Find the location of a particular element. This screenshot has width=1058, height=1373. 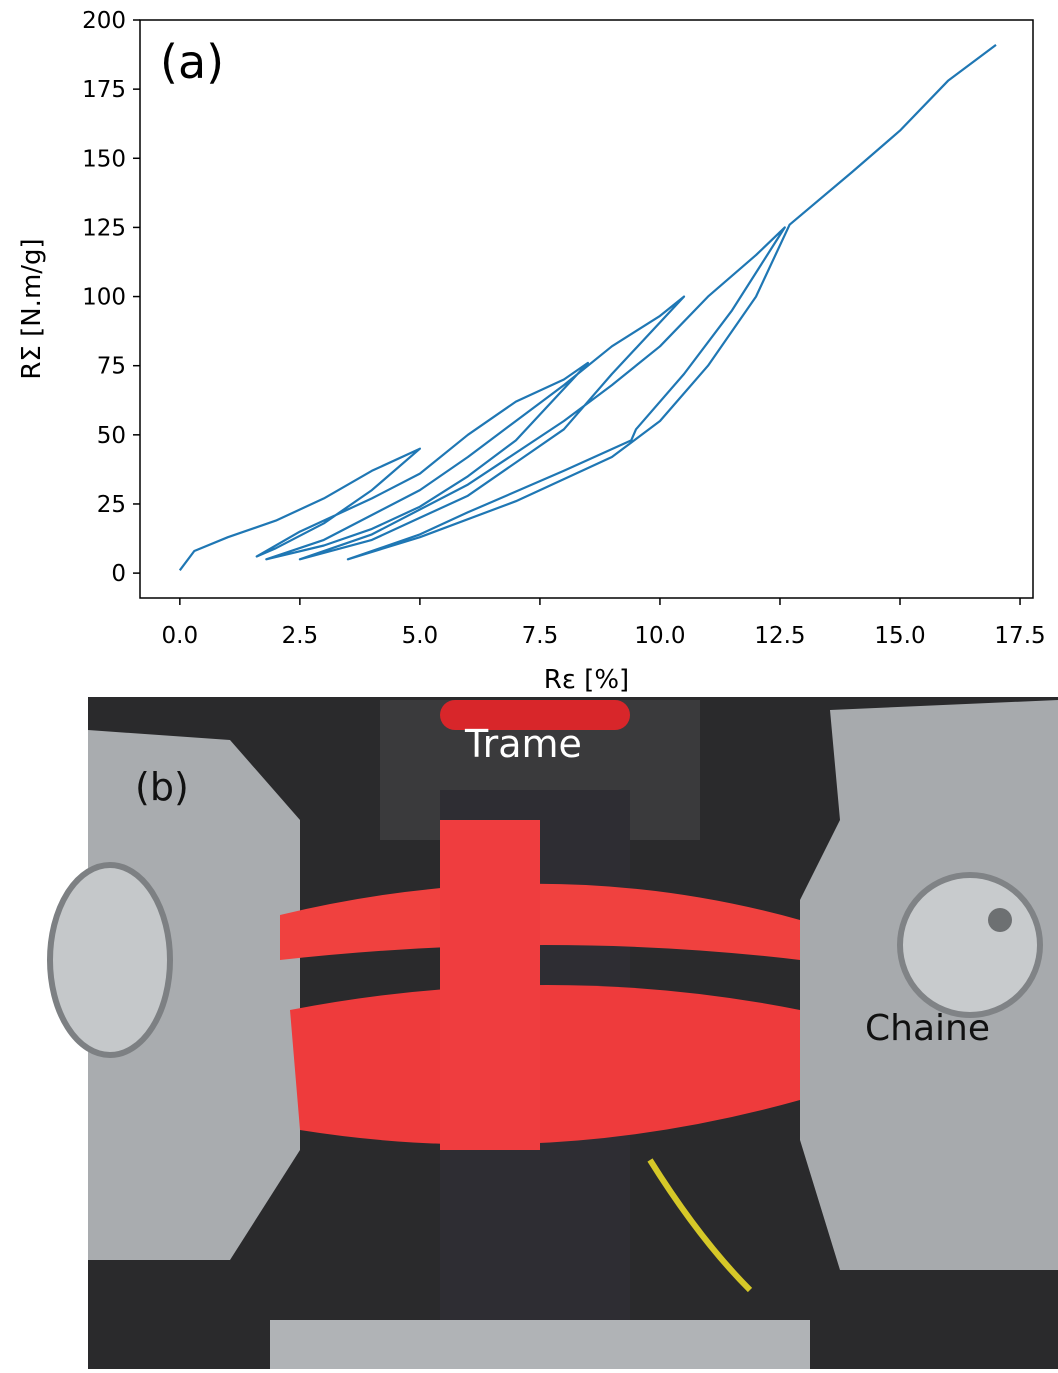

y-tick-label: 100 is located at coordinates (104, 298).